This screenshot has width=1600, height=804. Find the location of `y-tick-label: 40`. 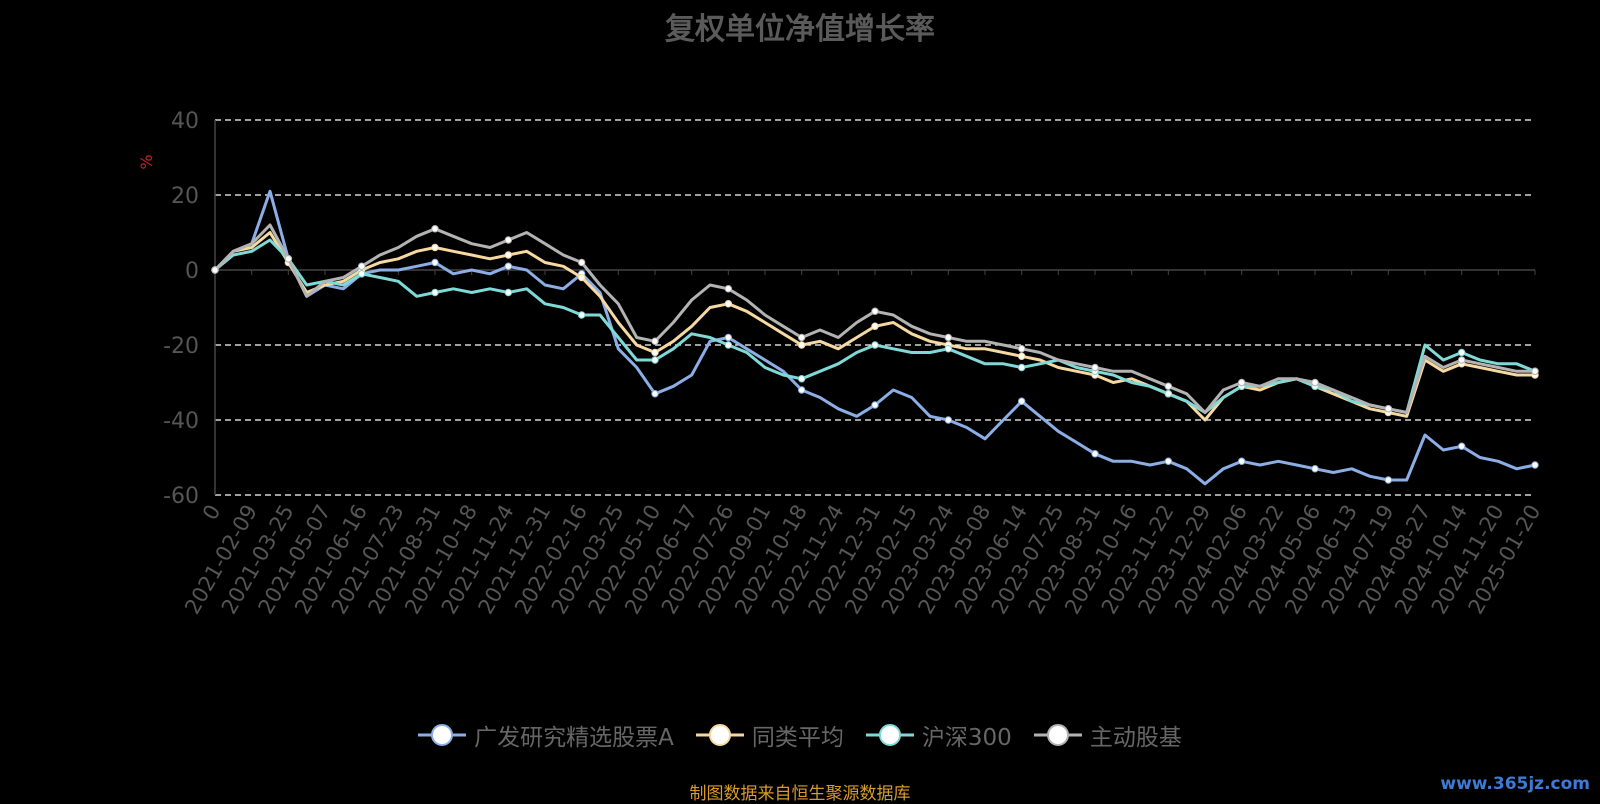

y-tick-label: 40 is located at coordinates (185, 121).